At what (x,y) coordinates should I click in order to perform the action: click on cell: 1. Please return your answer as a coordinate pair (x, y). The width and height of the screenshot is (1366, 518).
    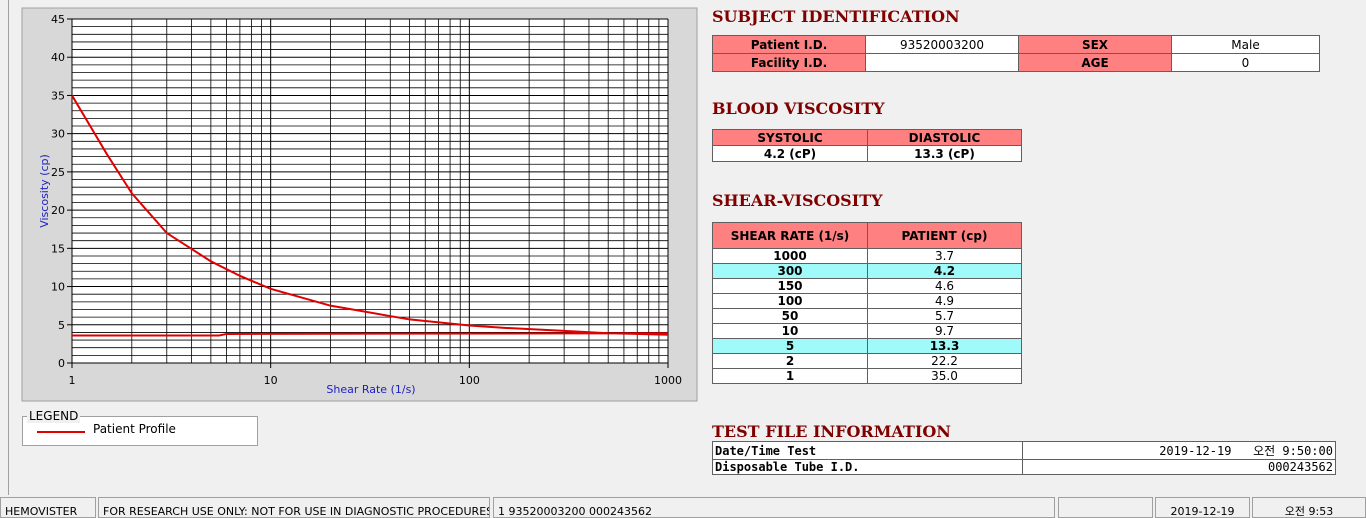
    Looking at the image, I should click on (790, 376).